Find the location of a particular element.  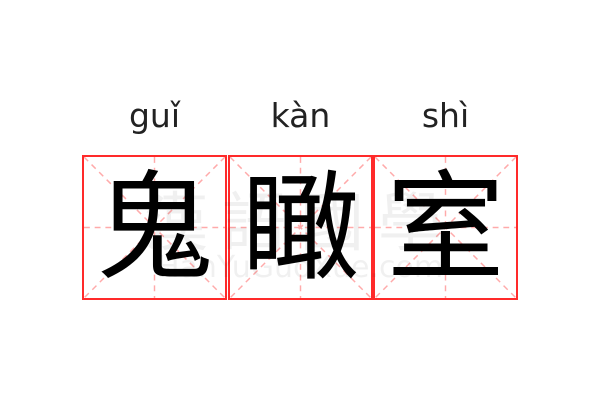

pinyin-1: guǐ is located at coordinates (154, 115).